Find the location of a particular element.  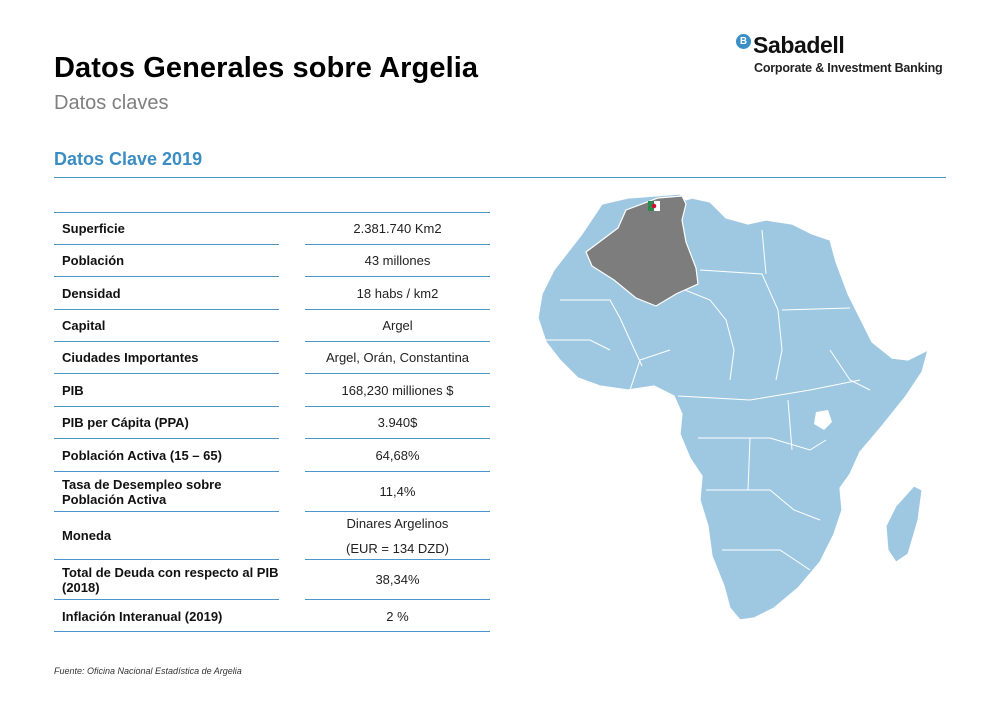

row-value: 3.940$ is located at coordinates (397, 423).